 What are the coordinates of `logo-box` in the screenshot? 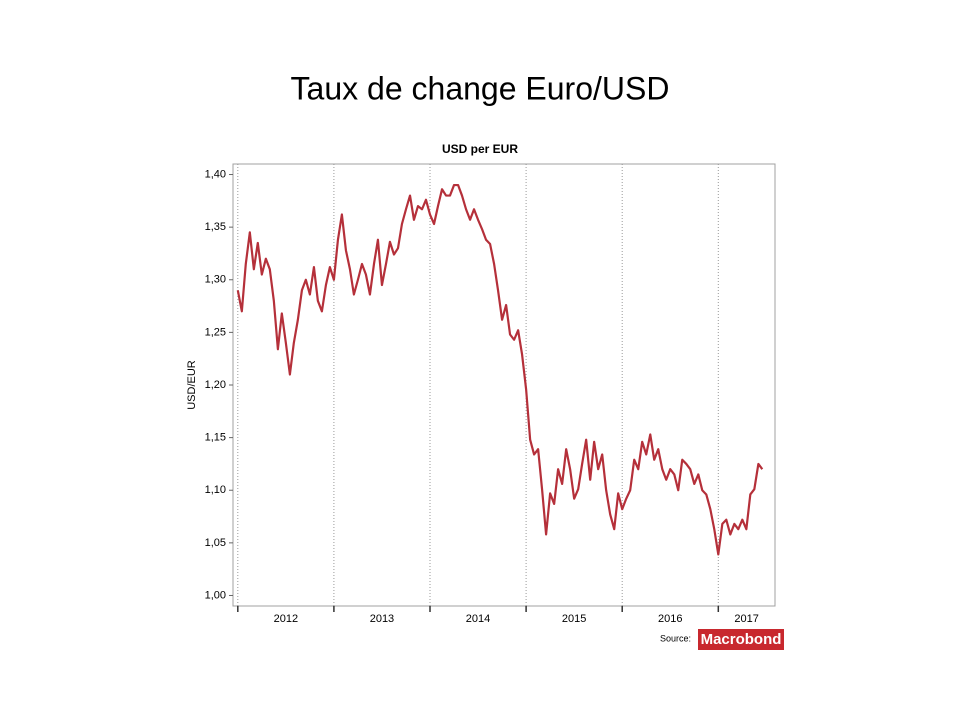 It's located at (741, 639).